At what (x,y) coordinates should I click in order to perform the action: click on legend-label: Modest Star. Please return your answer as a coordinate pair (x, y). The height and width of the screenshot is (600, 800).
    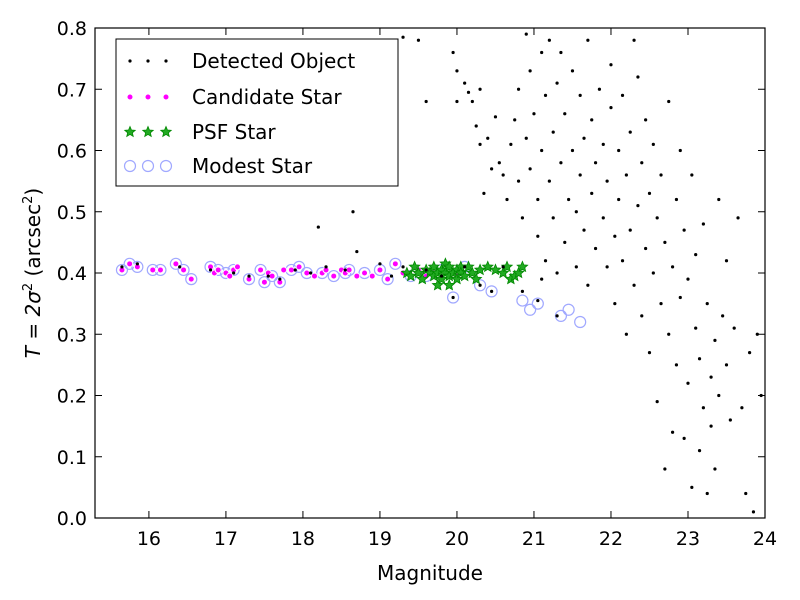
    Looking at the image, I should click on (252, 166).